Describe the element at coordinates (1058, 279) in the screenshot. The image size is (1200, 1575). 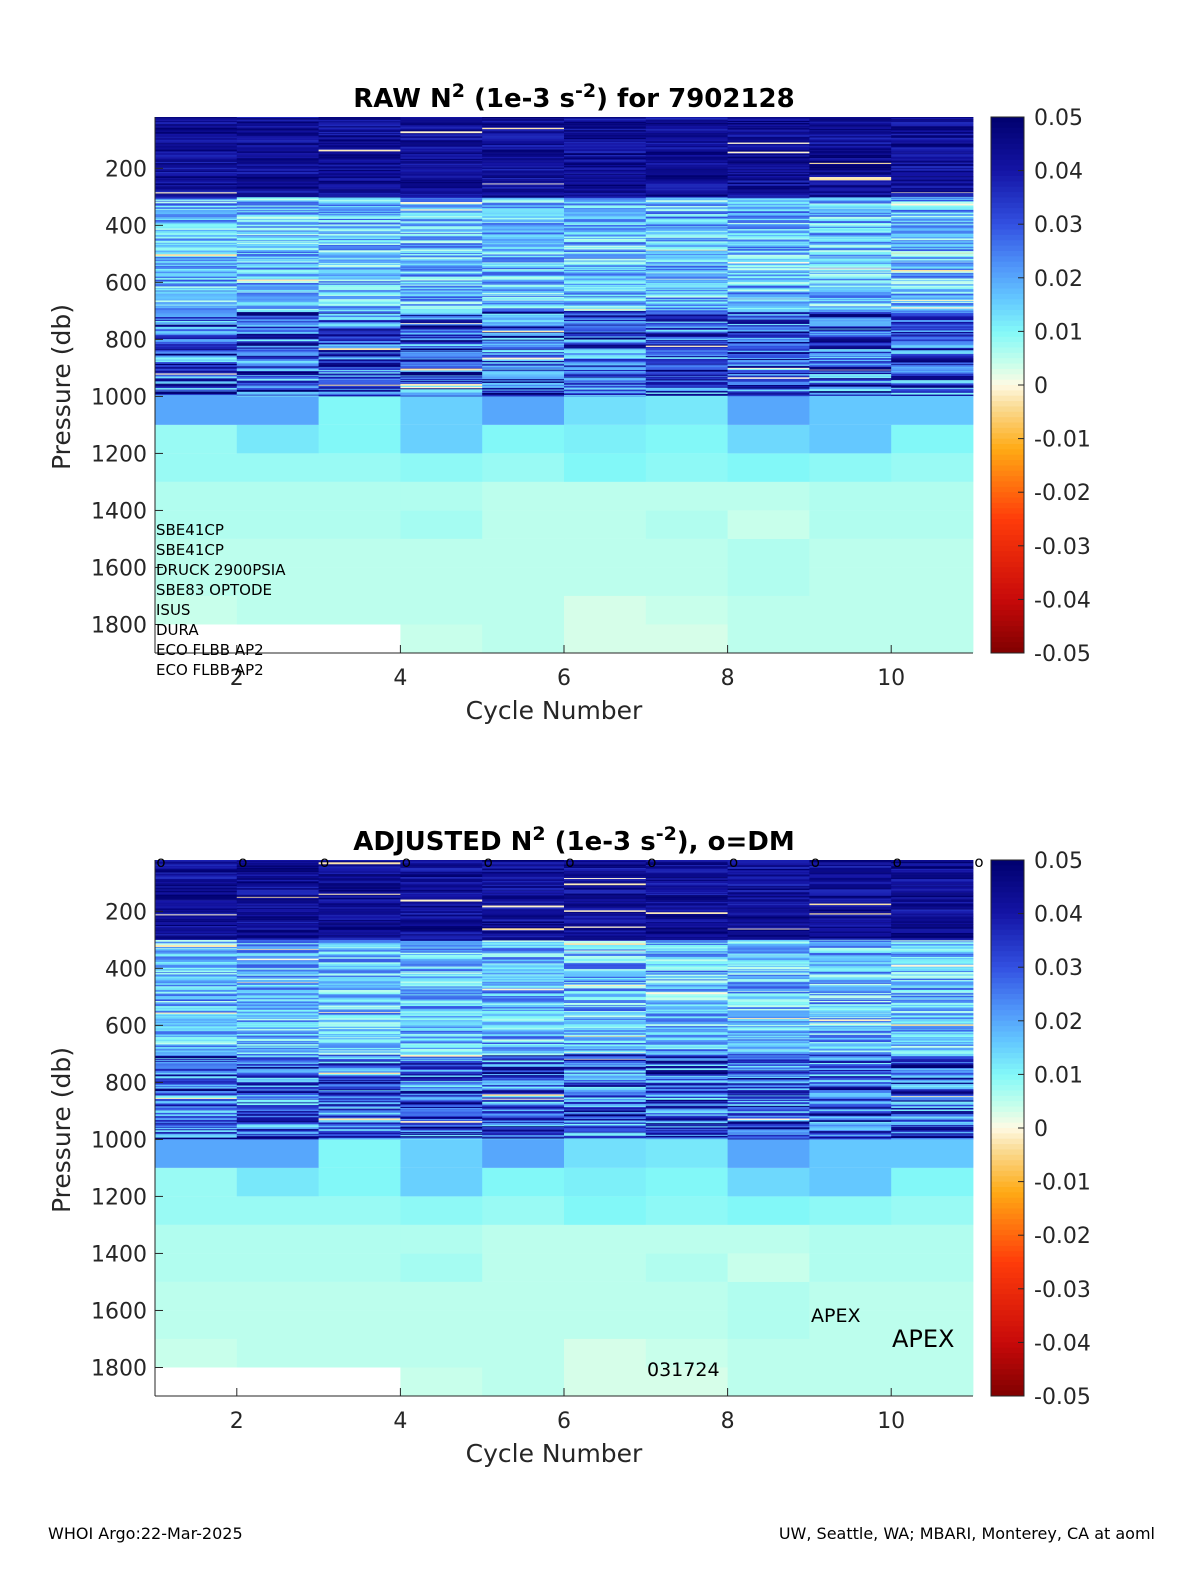
I see `colorbar-tick-label: 0.02` at that location.